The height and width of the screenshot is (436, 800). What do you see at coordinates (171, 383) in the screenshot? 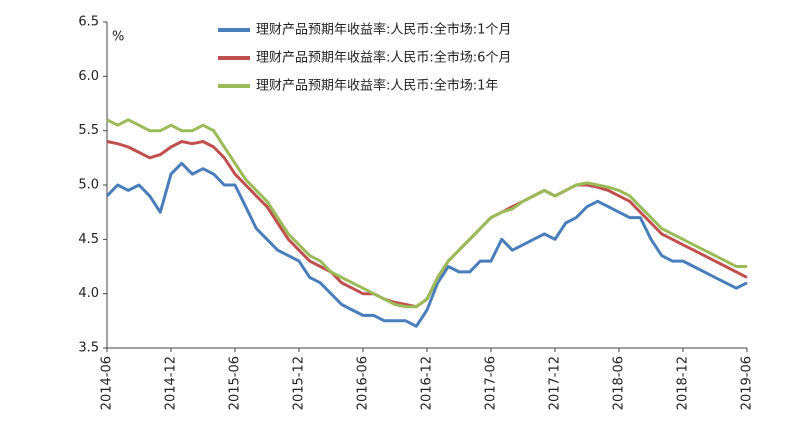
I see `x-tick-label: 2014-12` at bounding box center [171, 383].